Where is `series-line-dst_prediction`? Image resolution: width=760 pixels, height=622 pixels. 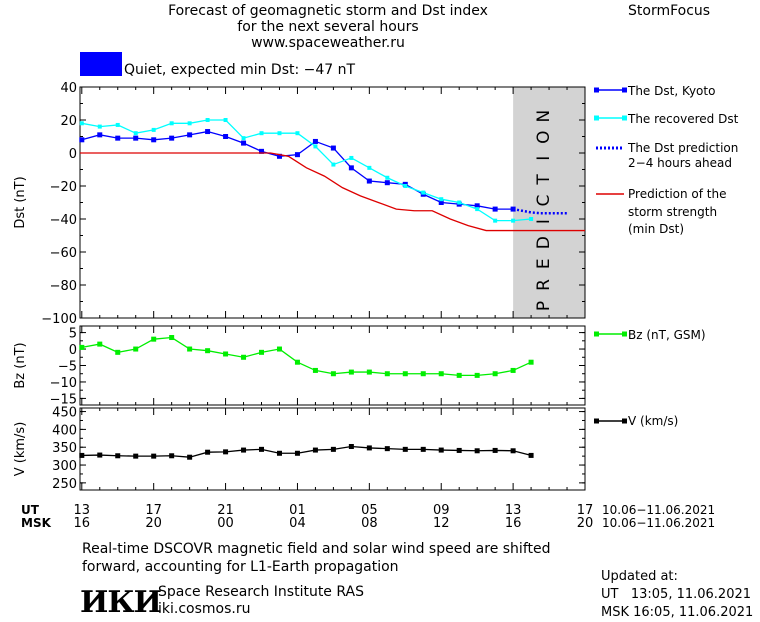 series-line-dst_prediction is located at coordinates (540, 211).